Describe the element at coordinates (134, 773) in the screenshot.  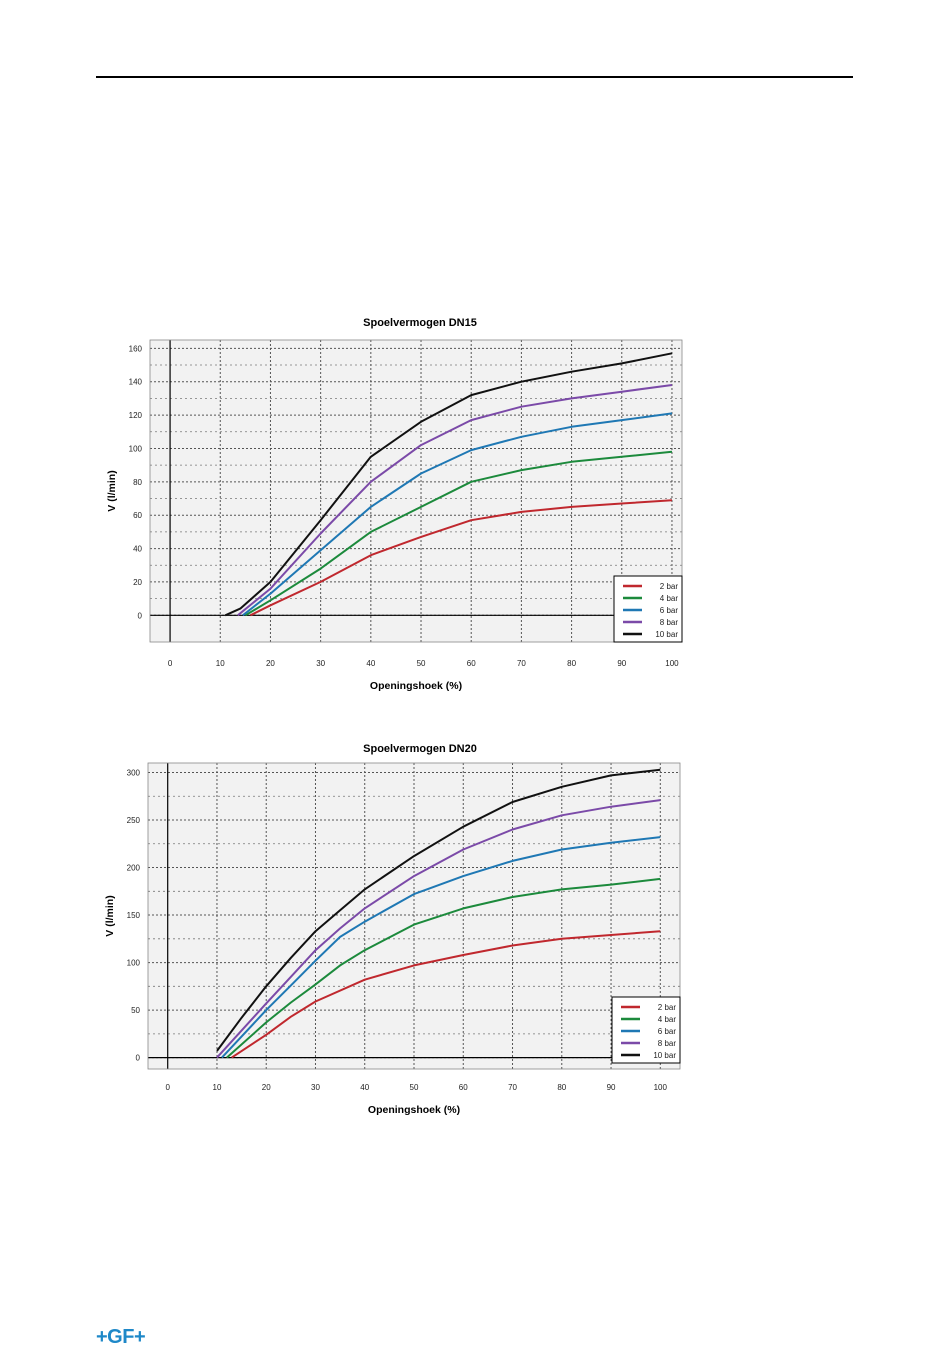
I see `y-tick-label: 300` at that location.